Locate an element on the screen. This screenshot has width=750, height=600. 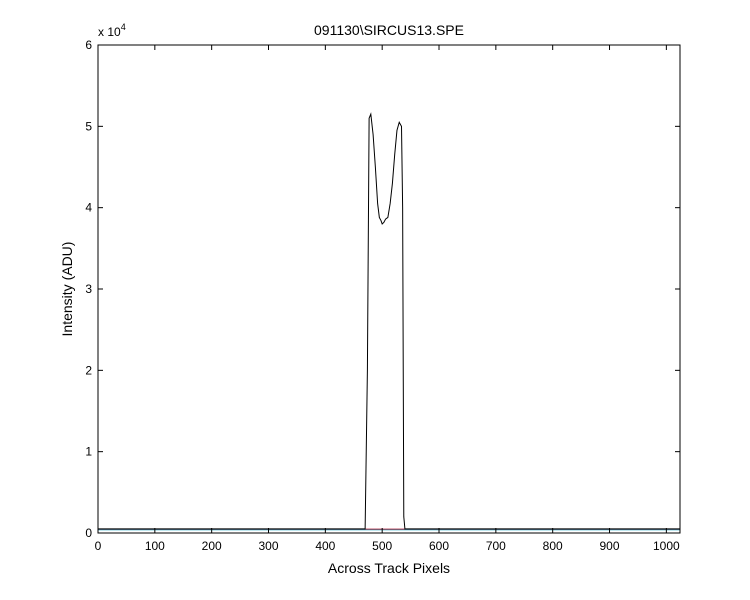
x-tick-label: 200 is located at coordinates (212, 546).